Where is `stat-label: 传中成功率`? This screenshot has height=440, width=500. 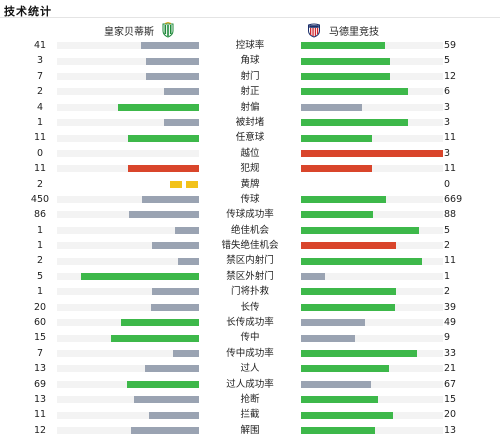 stat-label: 传中成功率 is located at coordinates (250, 353).